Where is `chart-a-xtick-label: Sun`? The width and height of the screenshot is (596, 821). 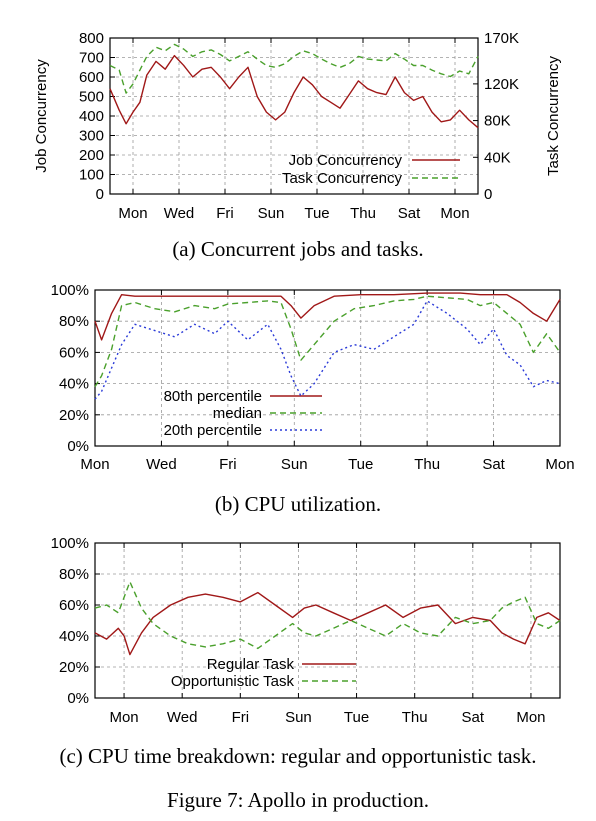 chart-a-xtick-label: Sun is located at coordinates (271, 213).